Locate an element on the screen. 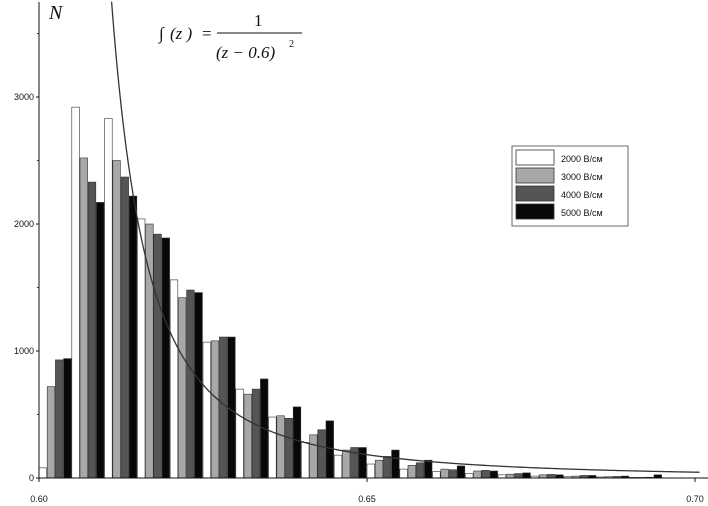 This screenshot has height=506, width=708. legend: 2000 В/см 3000 В/см 4000 В/см 5000 В/см is located at coordinates (570, 186).